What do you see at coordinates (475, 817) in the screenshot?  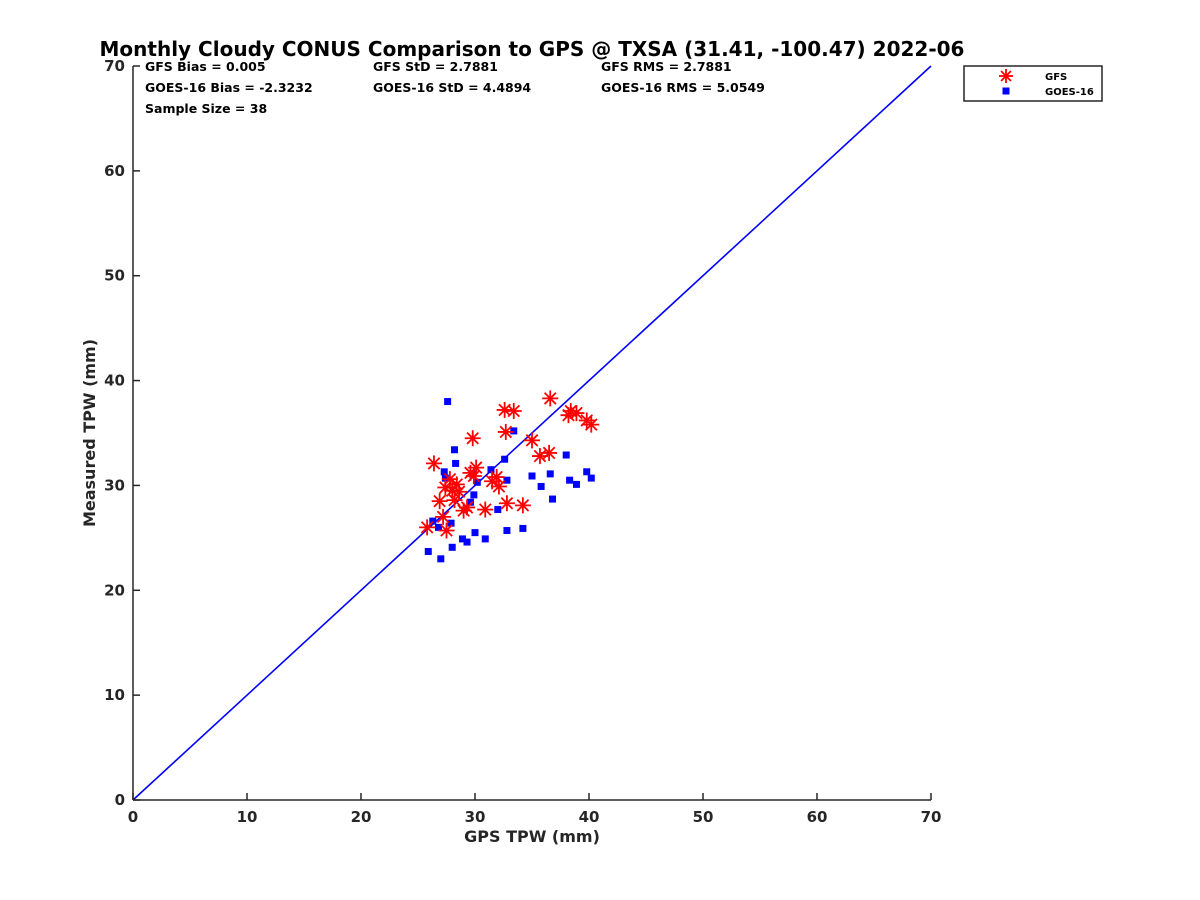 I see `x-tick-label: 30` at bounding box center [475, 817].